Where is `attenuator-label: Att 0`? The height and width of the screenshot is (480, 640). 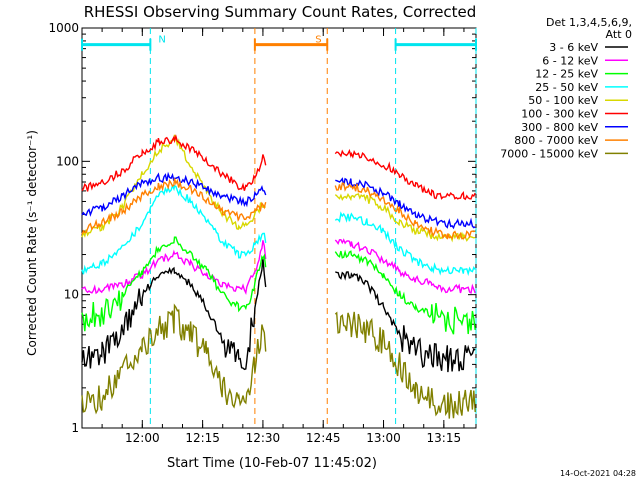
attenuator-label: Att 0 is located at coordinates (619, 34).